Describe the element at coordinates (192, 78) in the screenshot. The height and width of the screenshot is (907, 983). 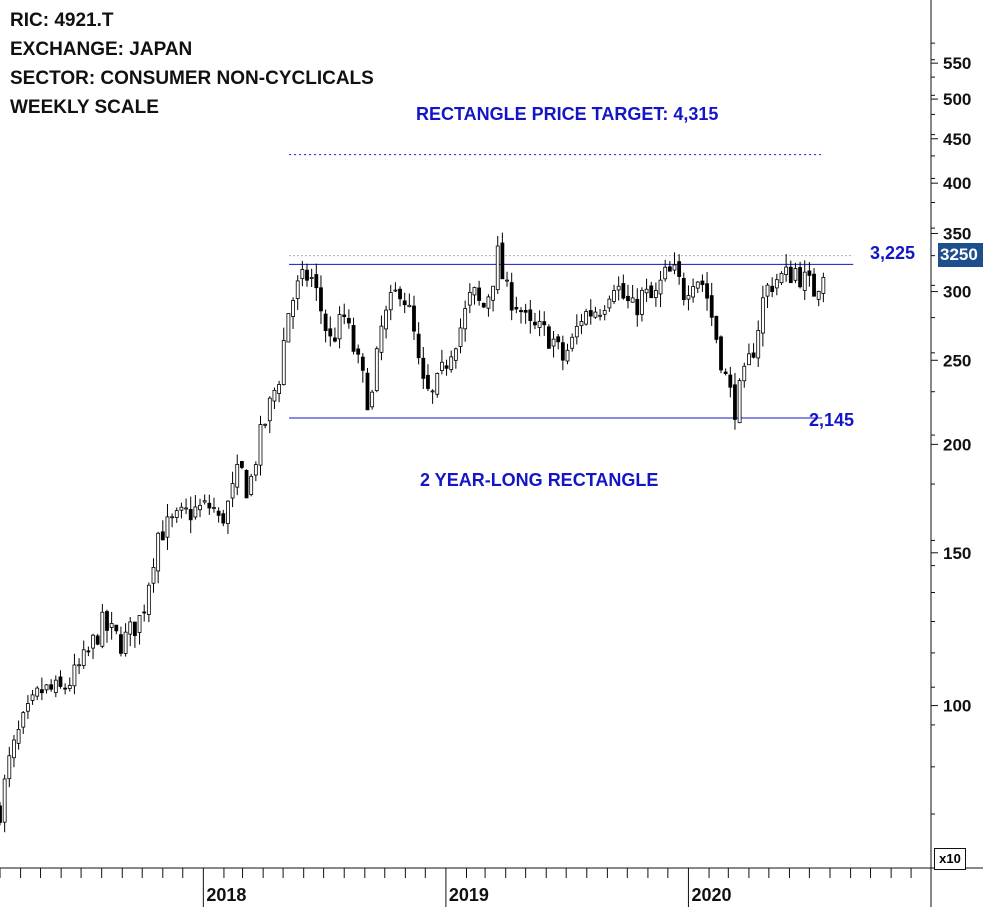
I see `sector-label: SECTOR: CONSUMER NON-CYCLICALS` at that location.